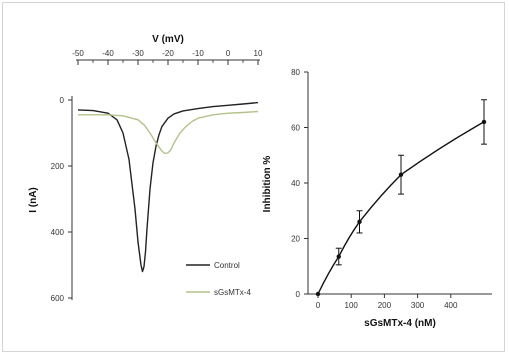  Describe the element at coordinates (258, 53) in the screenshot. I see `left-x-tick-label-6: 10` at that location.